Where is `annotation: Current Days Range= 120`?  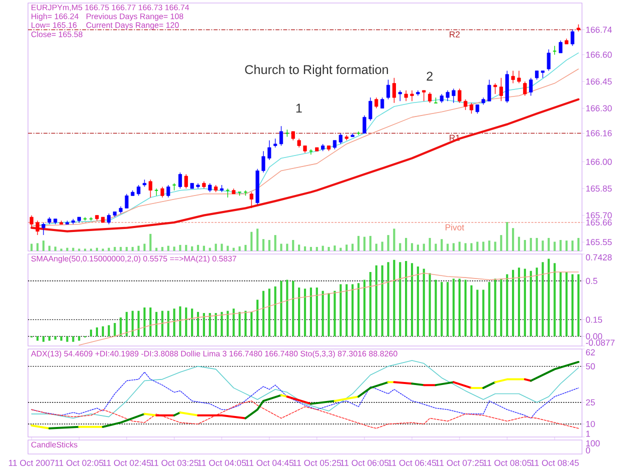 annotation: Current Days Range= 120 is located at coordinates (132, 26).